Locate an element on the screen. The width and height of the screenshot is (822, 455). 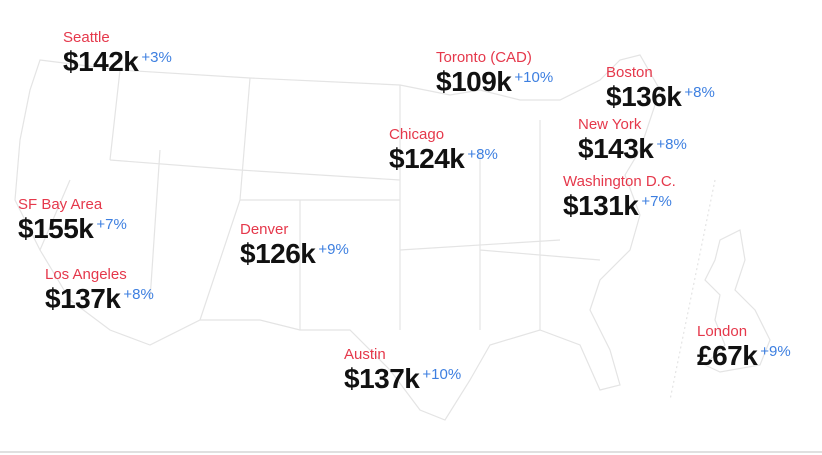
salary: £67k is located at coordinates (727, 355).